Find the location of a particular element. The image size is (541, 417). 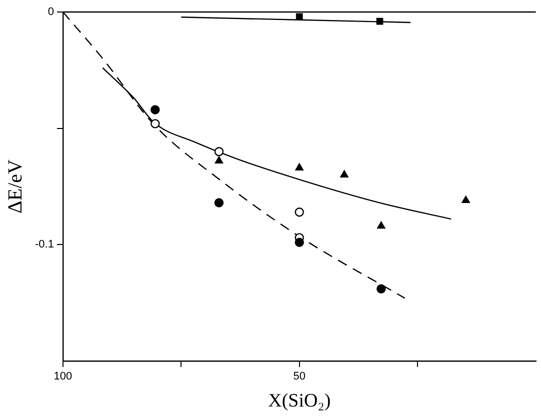

y-tick-label: -0.1 is located at coordinates (44, 244).